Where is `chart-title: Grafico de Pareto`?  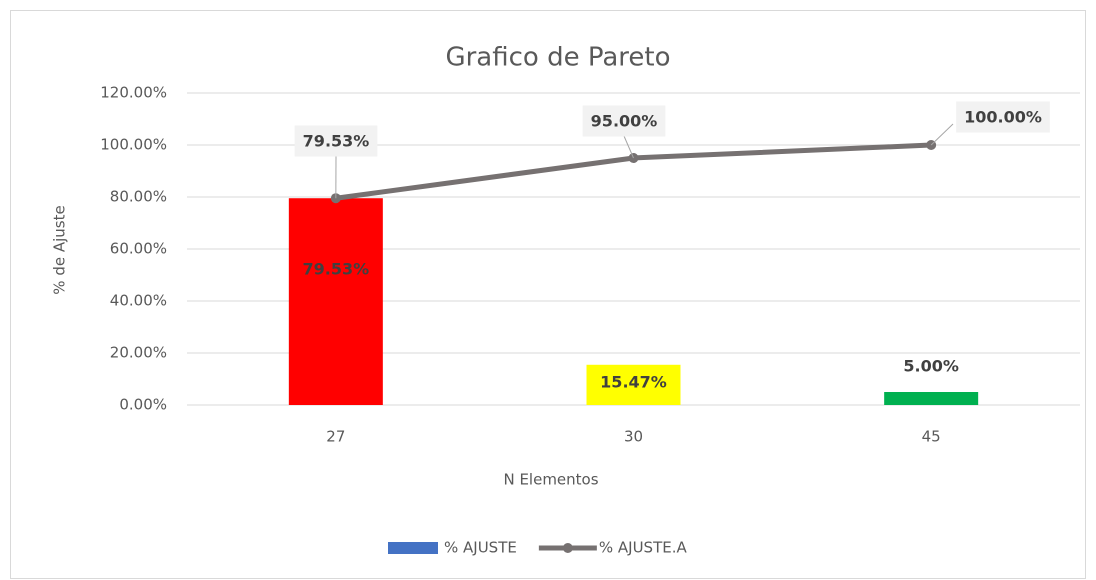
chart-title: Grafico de Pareto is located at coordinates (557, 58).